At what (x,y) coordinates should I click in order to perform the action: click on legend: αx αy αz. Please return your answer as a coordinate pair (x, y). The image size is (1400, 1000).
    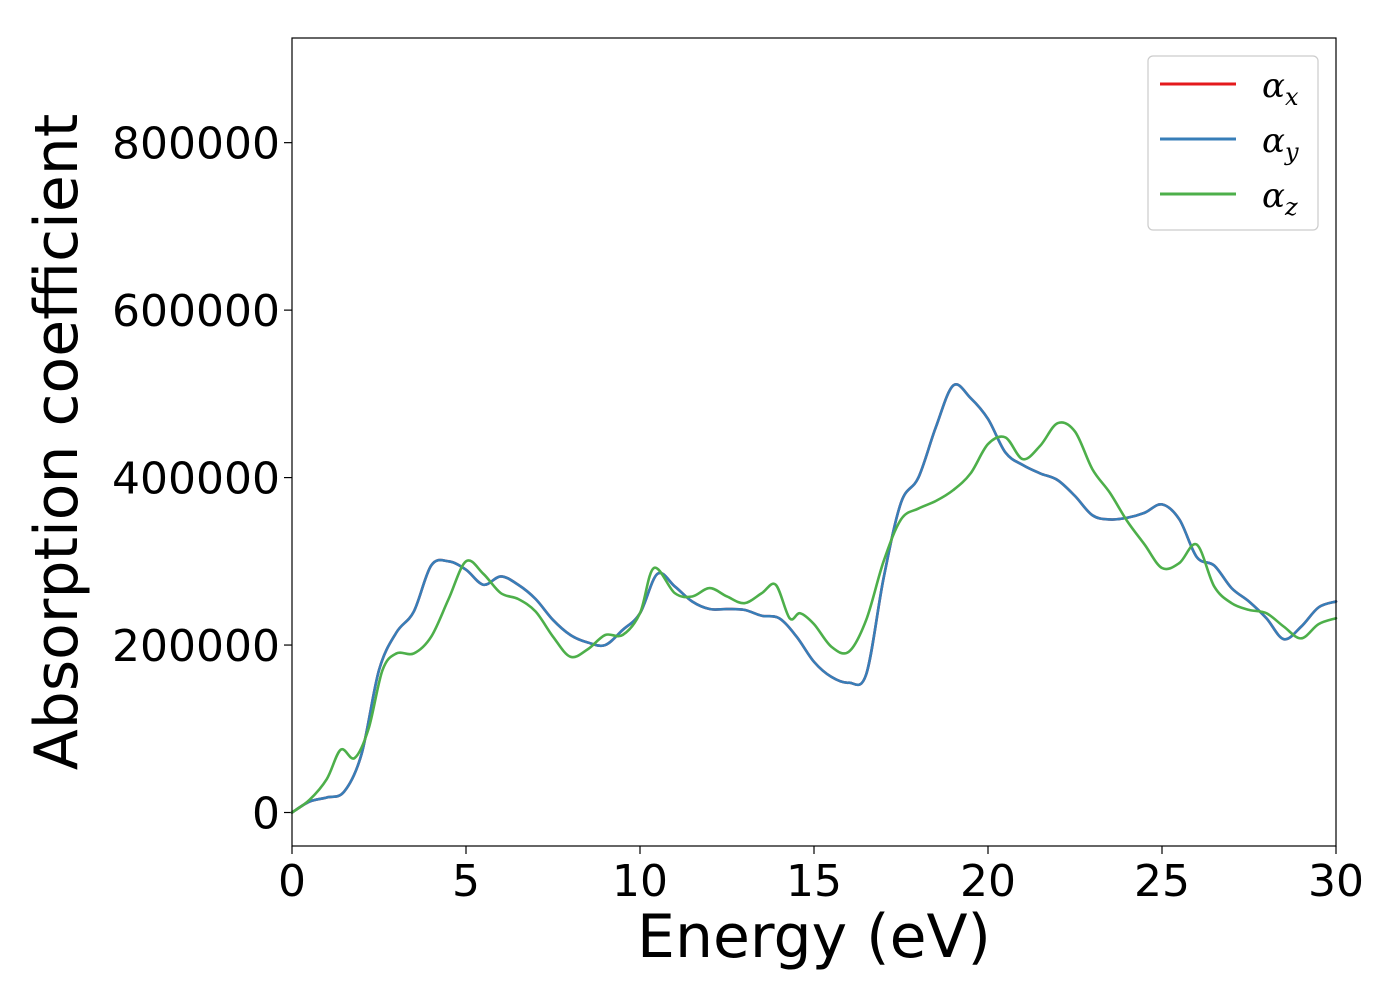
    Looking at the image, I should click on (1233, 143).